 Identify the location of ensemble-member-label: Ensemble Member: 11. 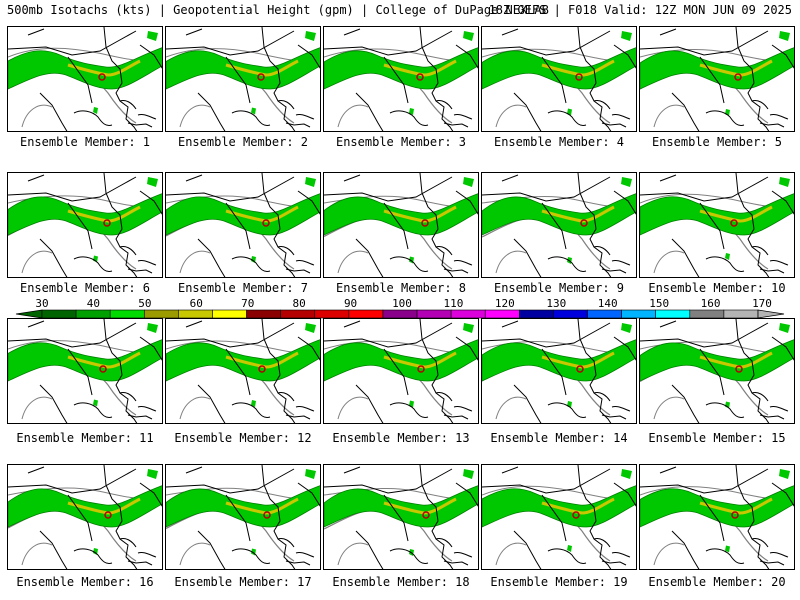
(85, 438).